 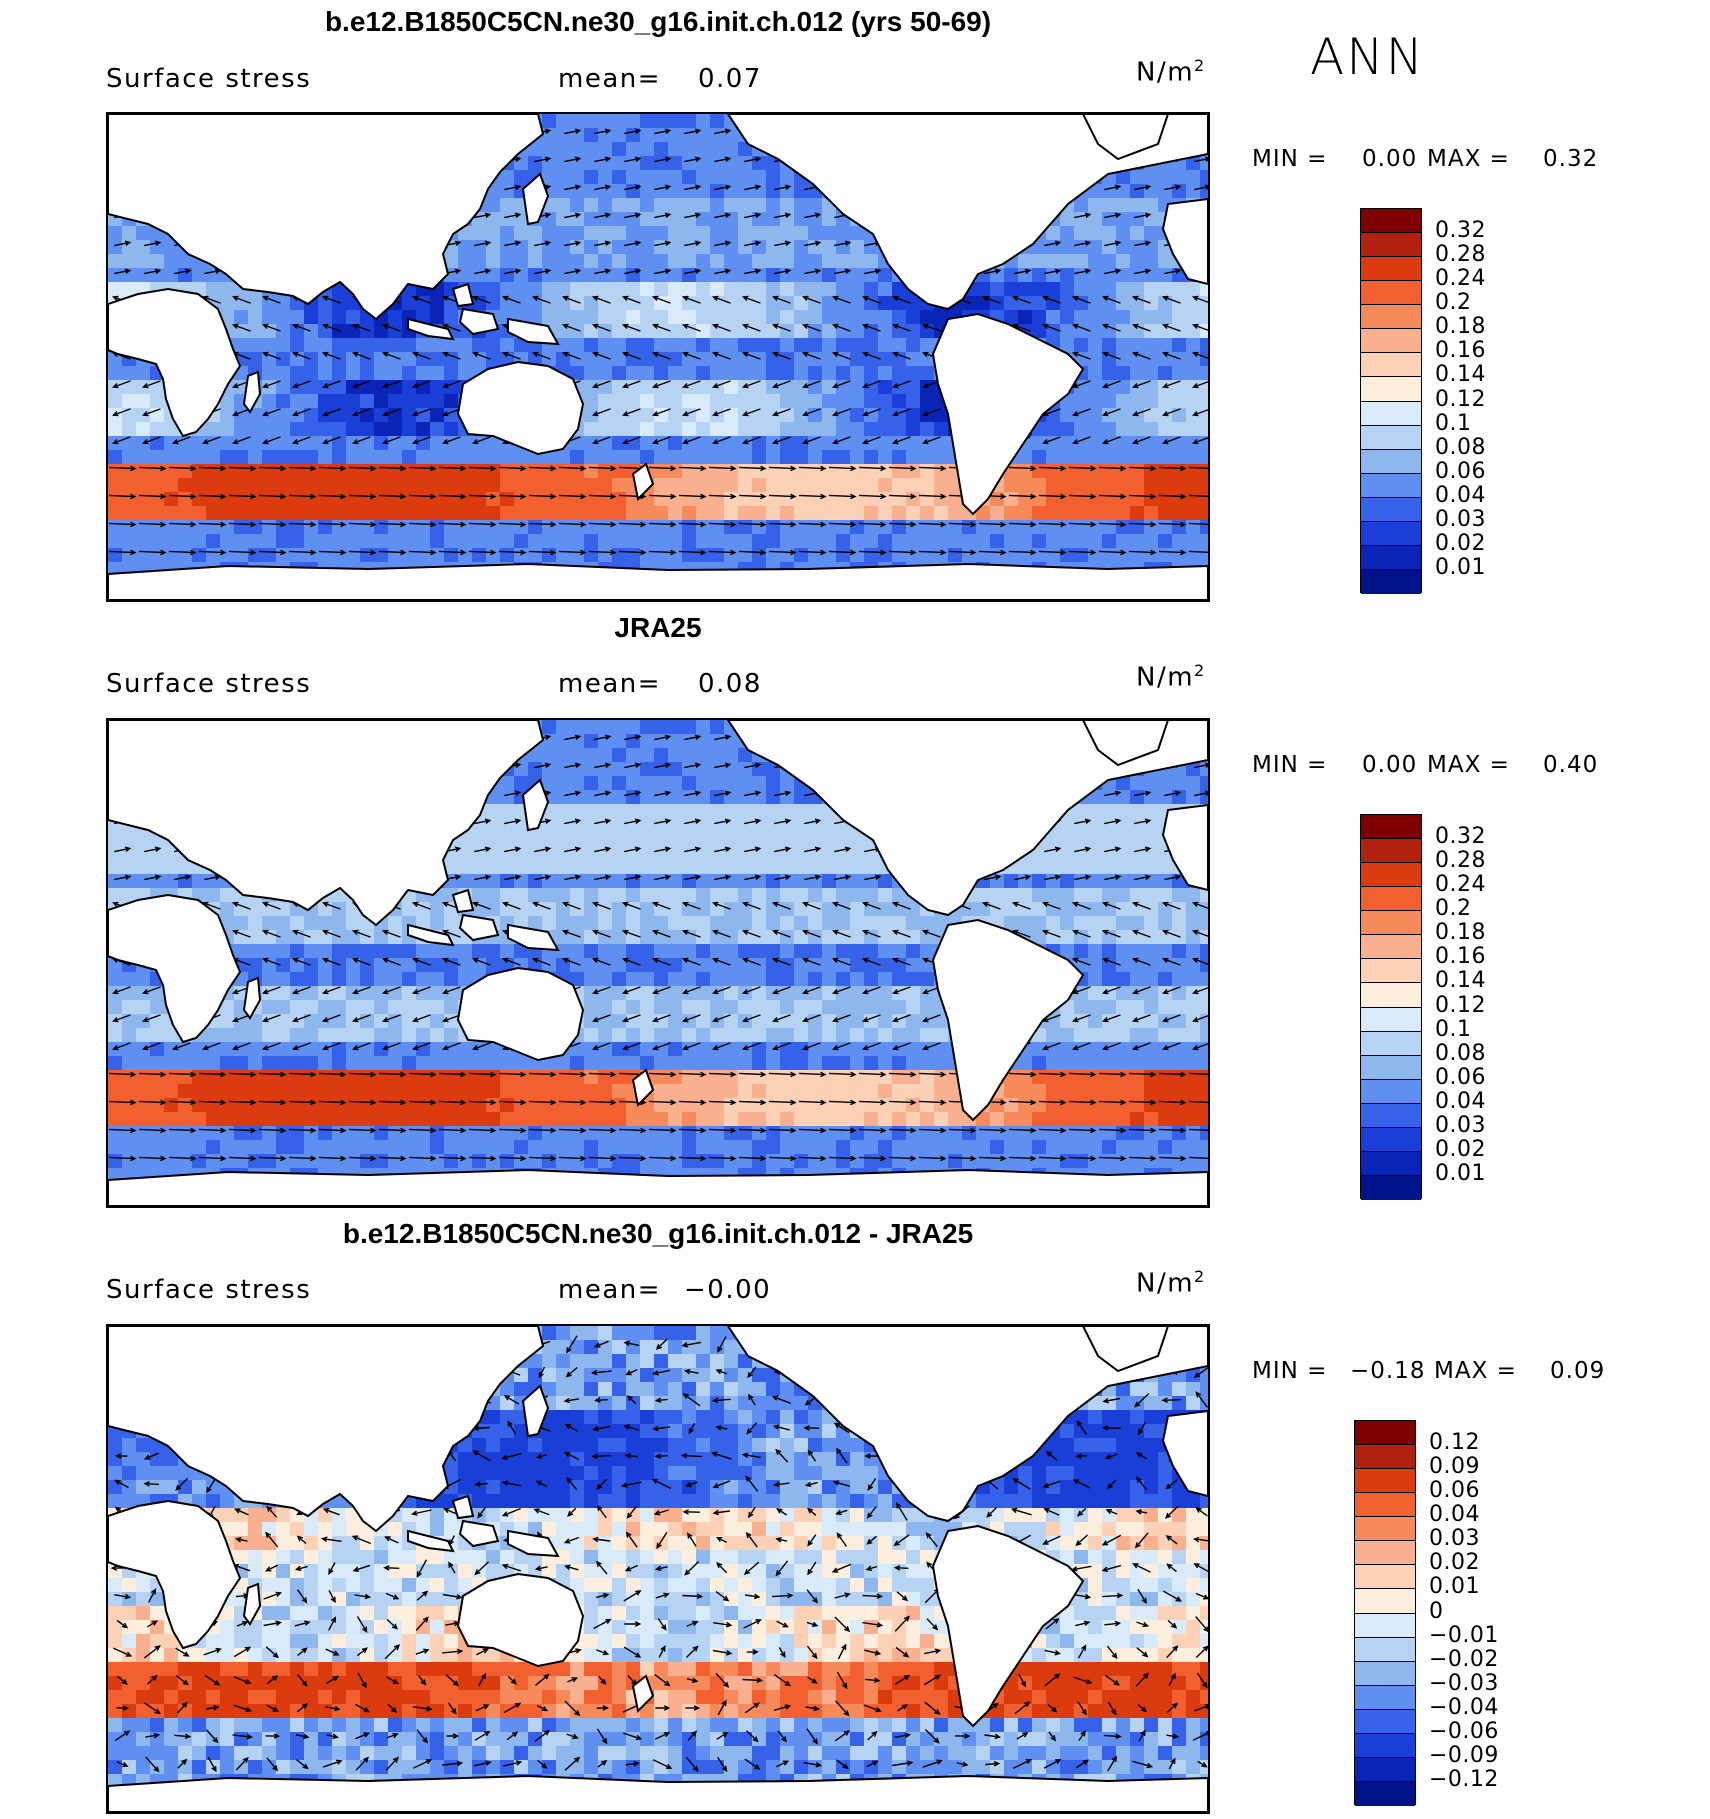 What do you see at coordinates (1460, 957) in the screenshot?
I see `colorbar-tick-label: 0.16` at bounding box center [1460, 957].